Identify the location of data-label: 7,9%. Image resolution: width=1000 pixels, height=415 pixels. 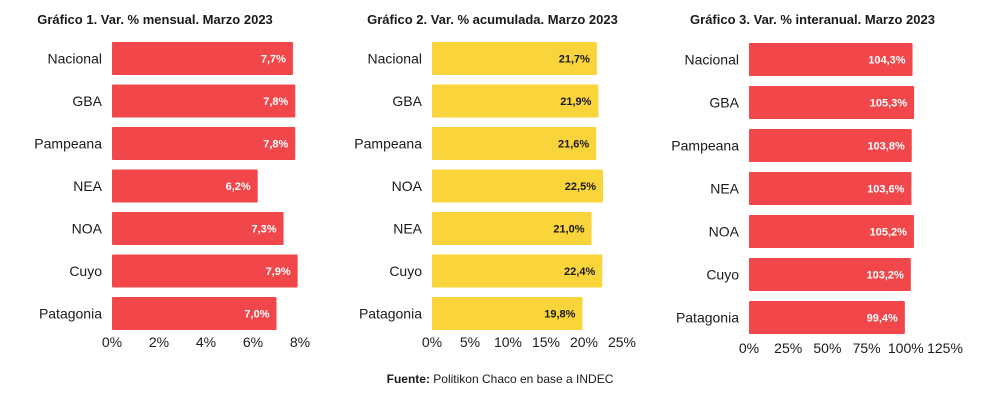
(278, 272).